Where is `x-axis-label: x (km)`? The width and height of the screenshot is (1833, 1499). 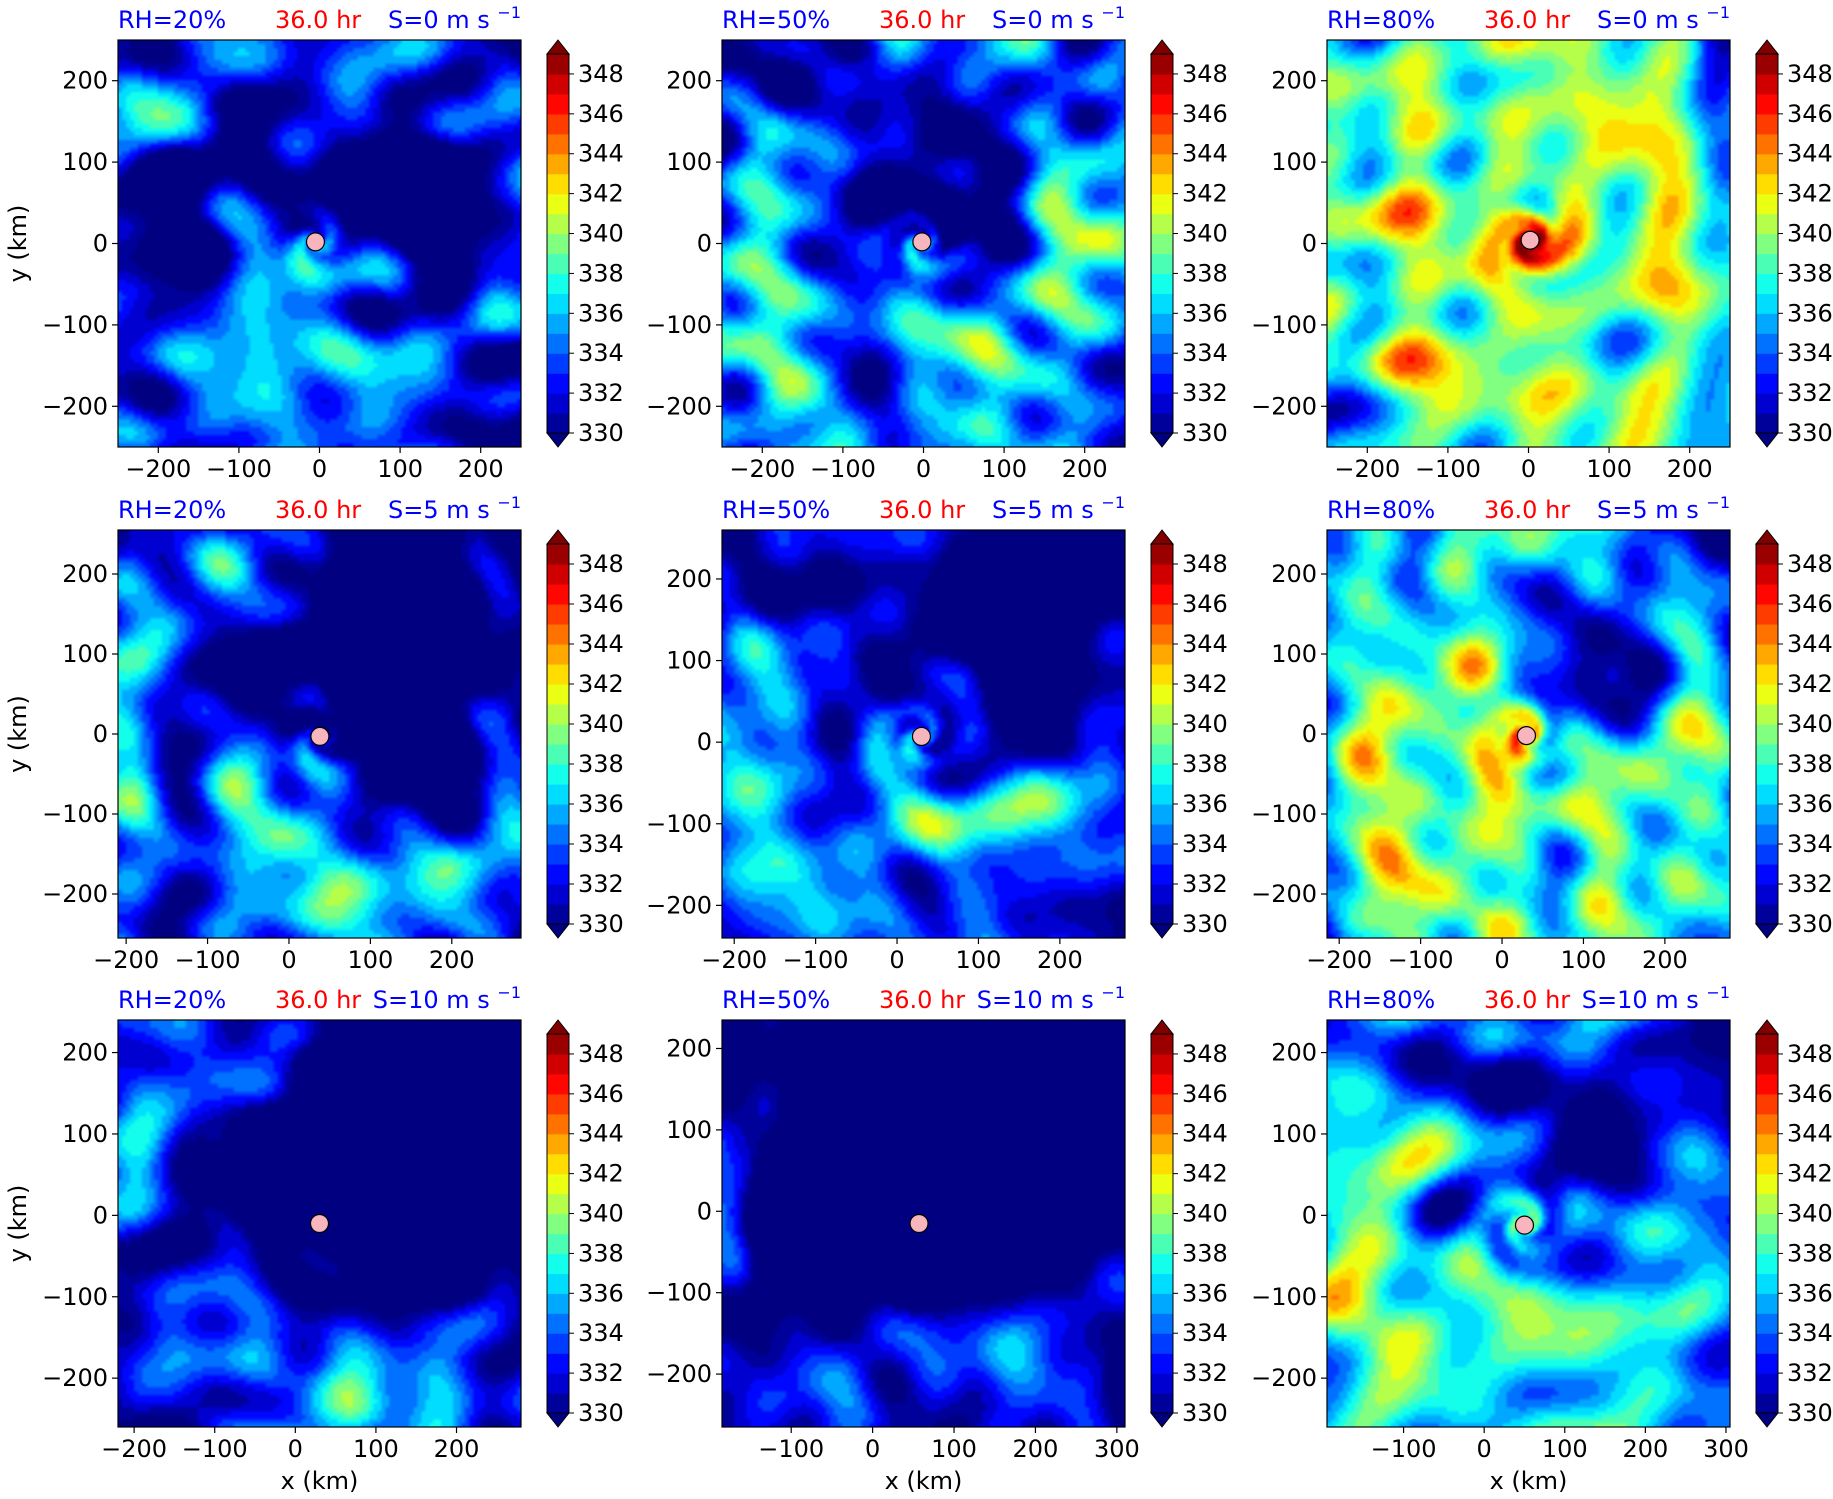
x-axis-label: x (km) is located at coordinates (924, 1481).